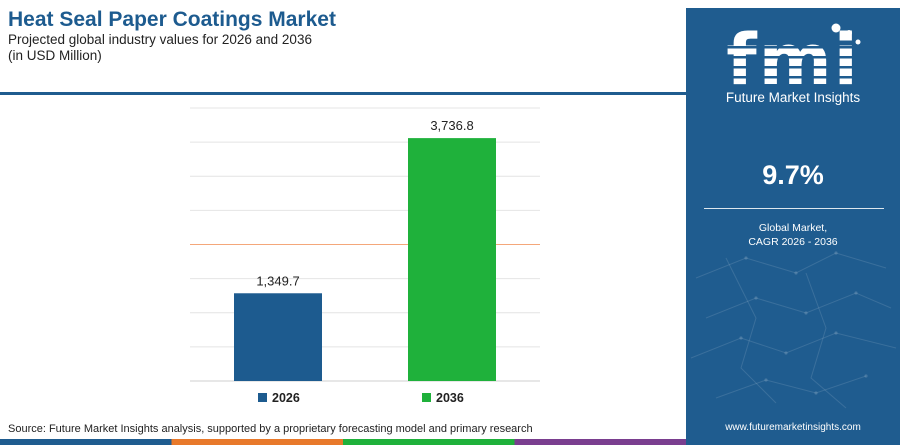 This screenshot has width=900, height=445. What do you see at coordinates (172, 19) in the screenshot?
I see `chart-title: Heat Seal Paper Coatings Market` at bounding box center [172, 19].